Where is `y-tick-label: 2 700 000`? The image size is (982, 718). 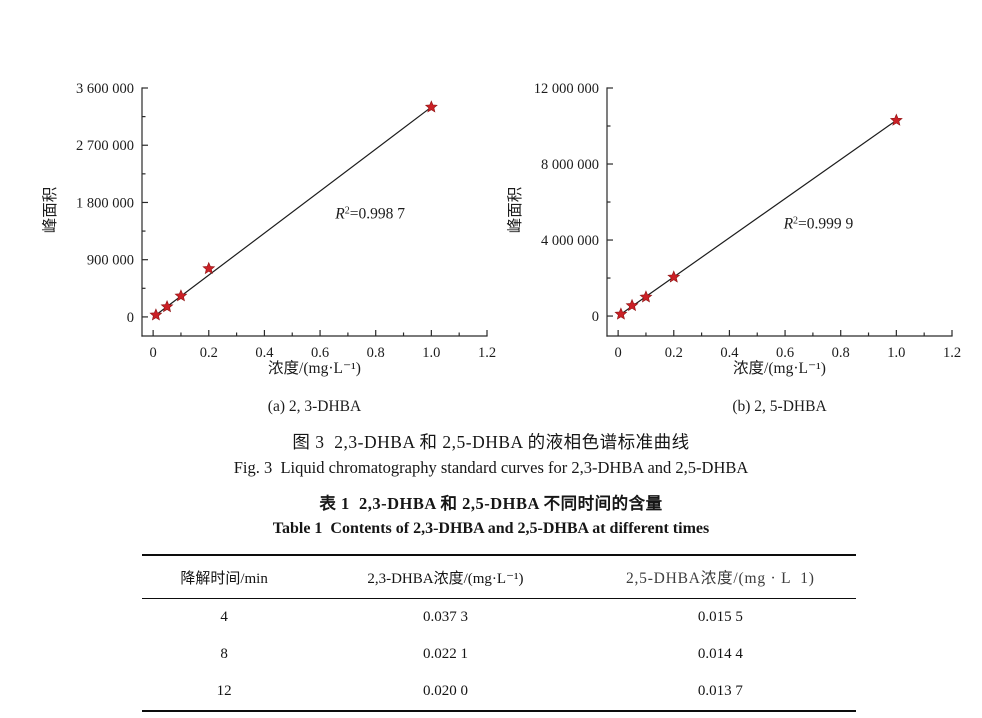
y-tick-label: 2 700 000 is located at coordinates (105, 146).